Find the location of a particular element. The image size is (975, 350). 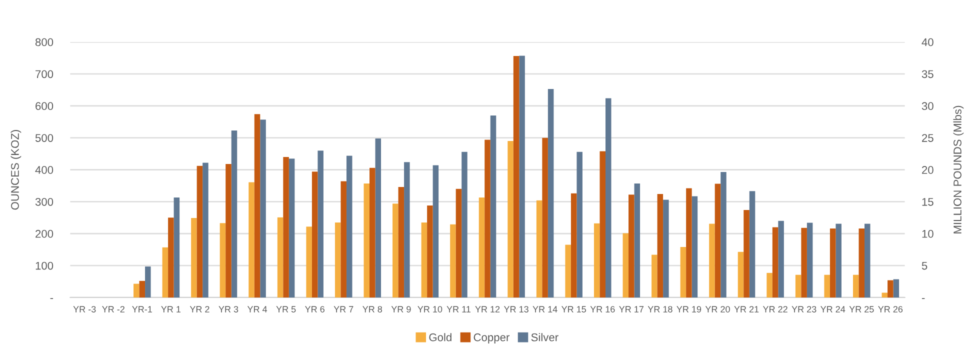

y-tick-label: 400 is located at coordinates (44, 170).